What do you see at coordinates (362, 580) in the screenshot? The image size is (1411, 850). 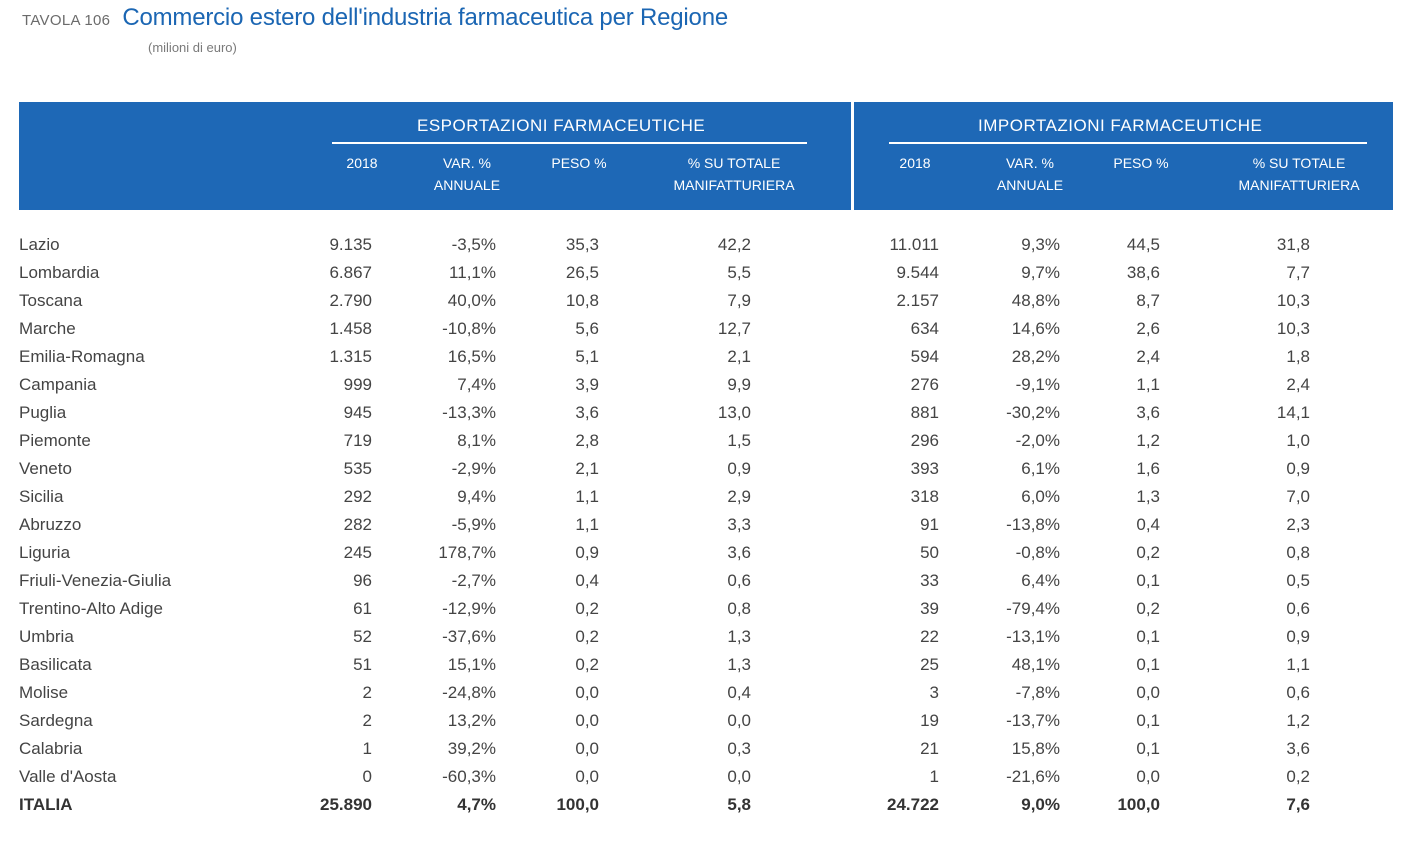 I see `export-2018-cell: 96` at bounding box center [362, 580].